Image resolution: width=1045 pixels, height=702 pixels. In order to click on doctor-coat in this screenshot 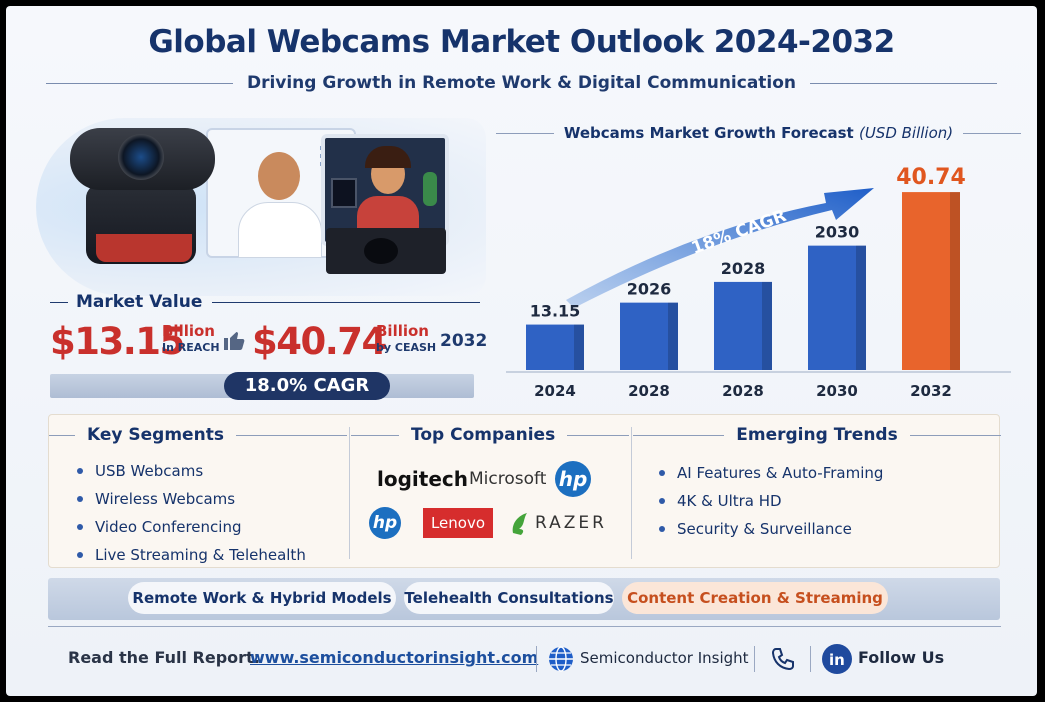, I will do `click(280, 230)`.